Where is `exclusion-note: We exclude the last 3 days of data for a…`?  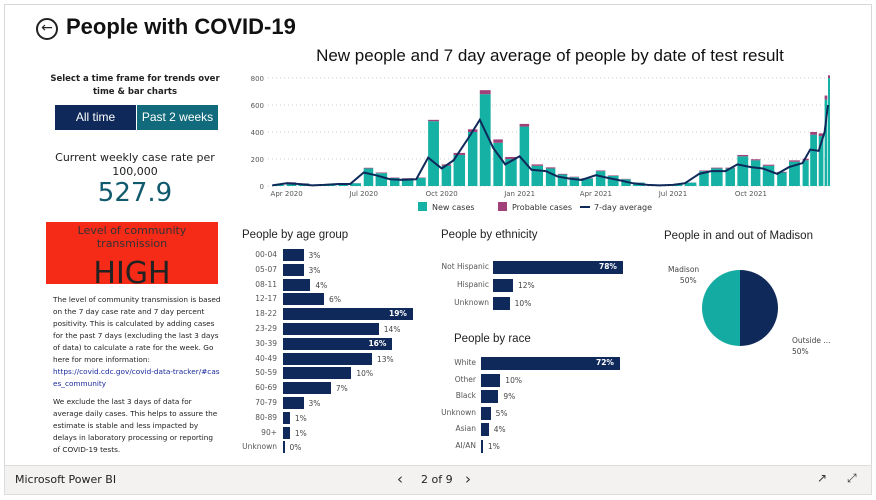
exclusion-note: We exclude the last 3 days of data for a… is located at coordinates (135, 425).